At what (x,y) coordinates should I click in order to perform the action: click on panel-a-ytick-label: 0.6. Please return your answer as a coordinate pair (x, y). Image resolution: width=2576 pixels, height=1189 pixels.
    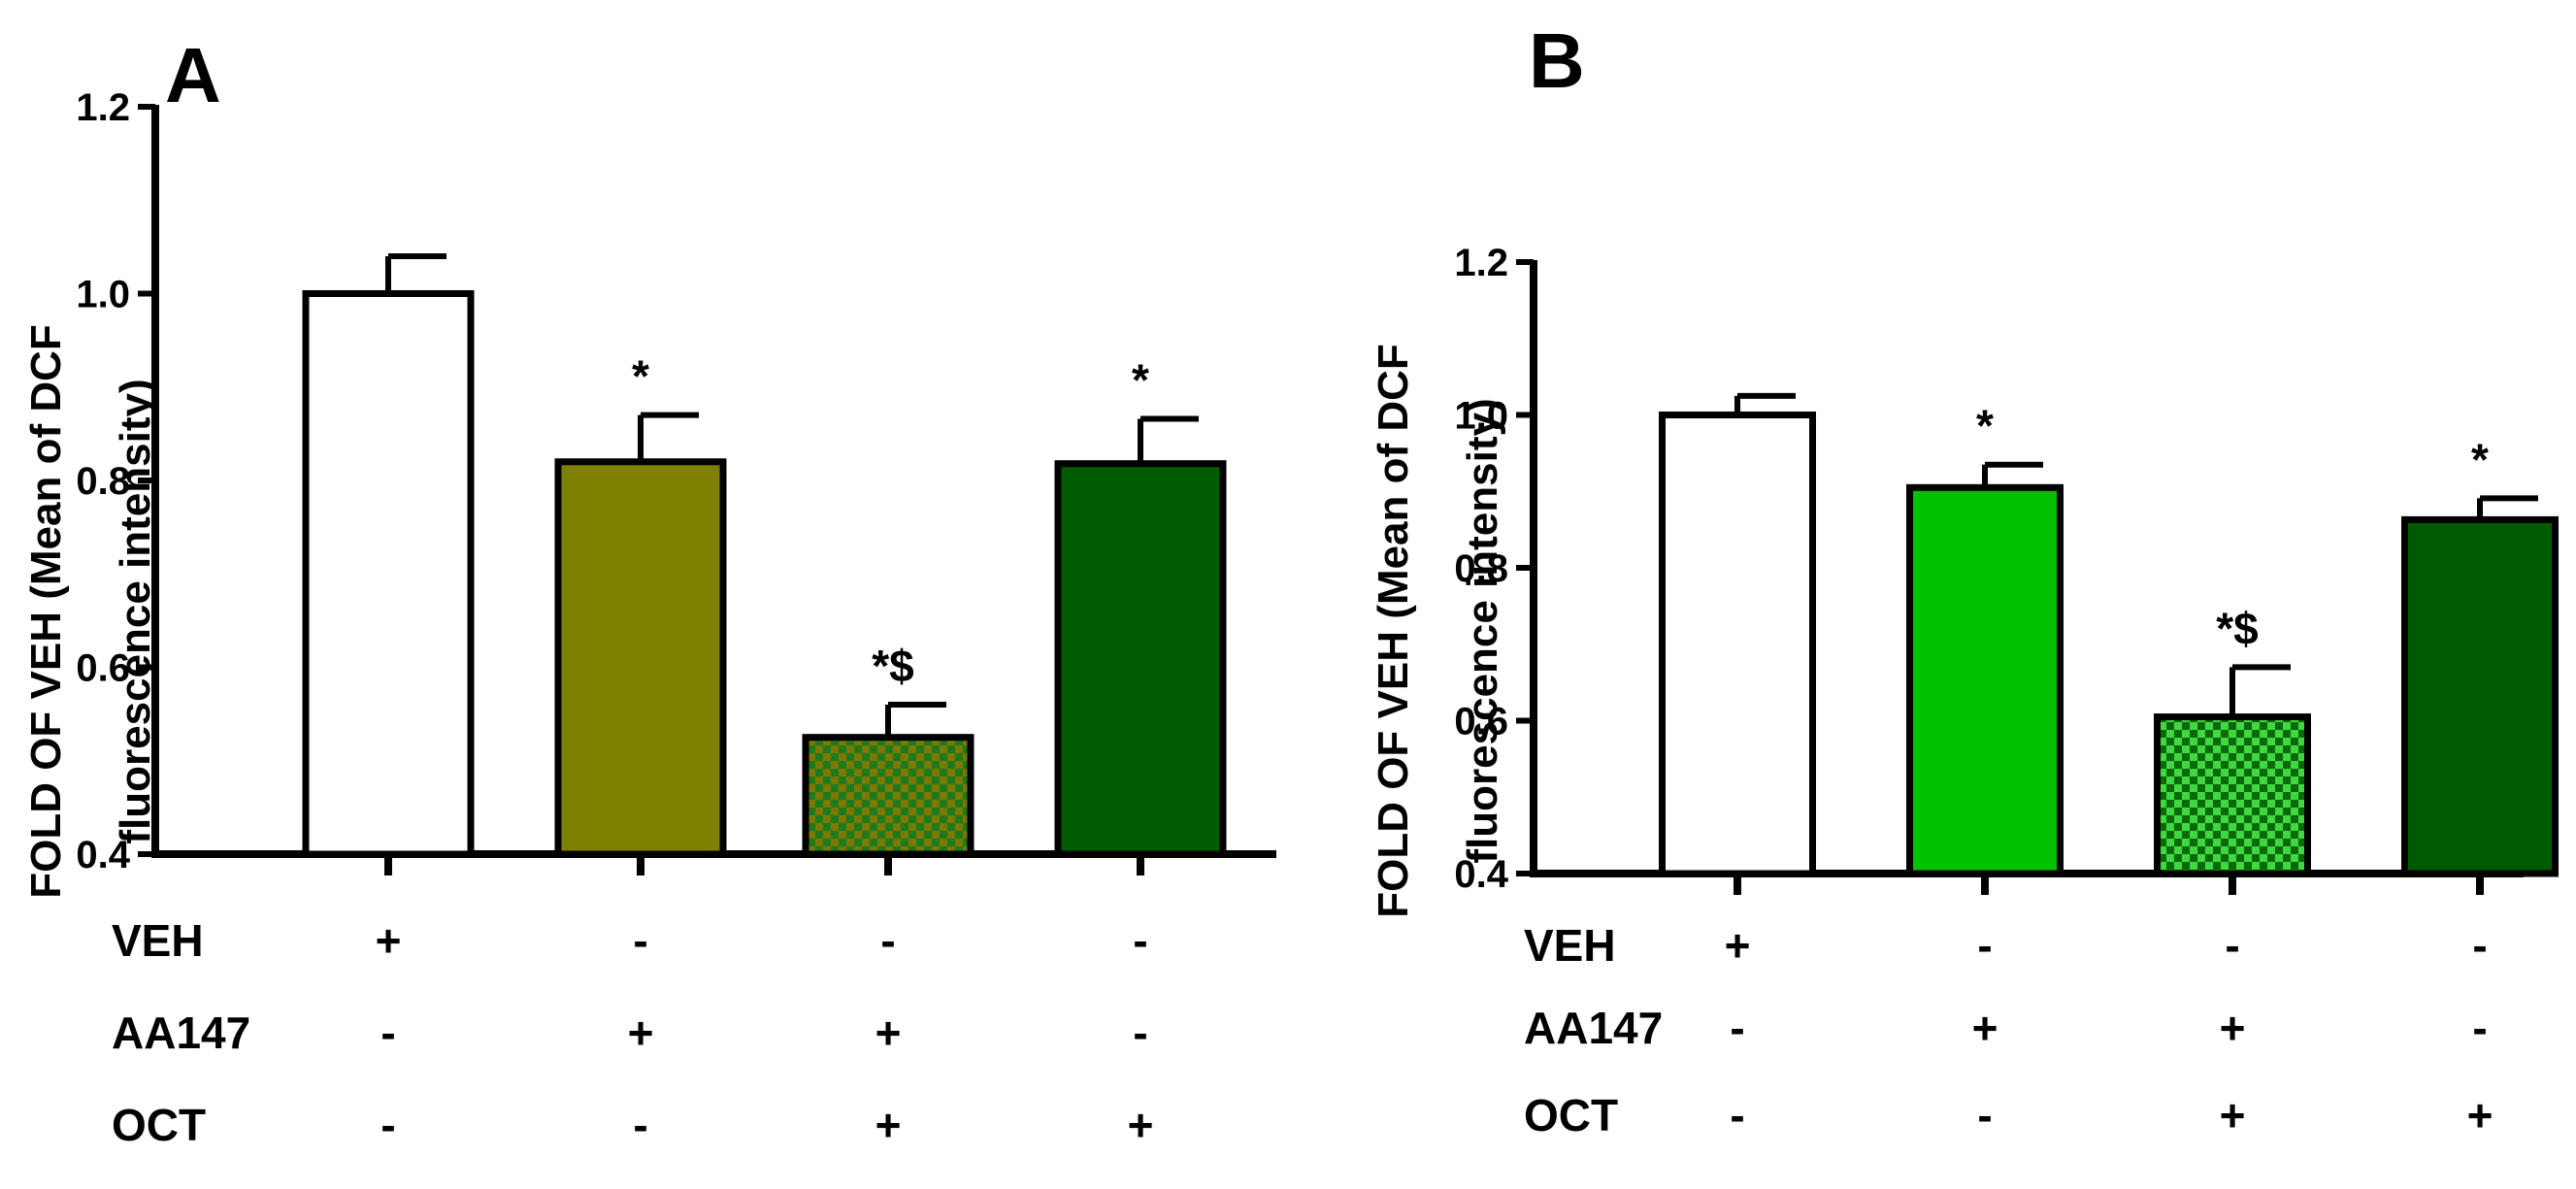
    Looking at the image, I should click on (103, 668).